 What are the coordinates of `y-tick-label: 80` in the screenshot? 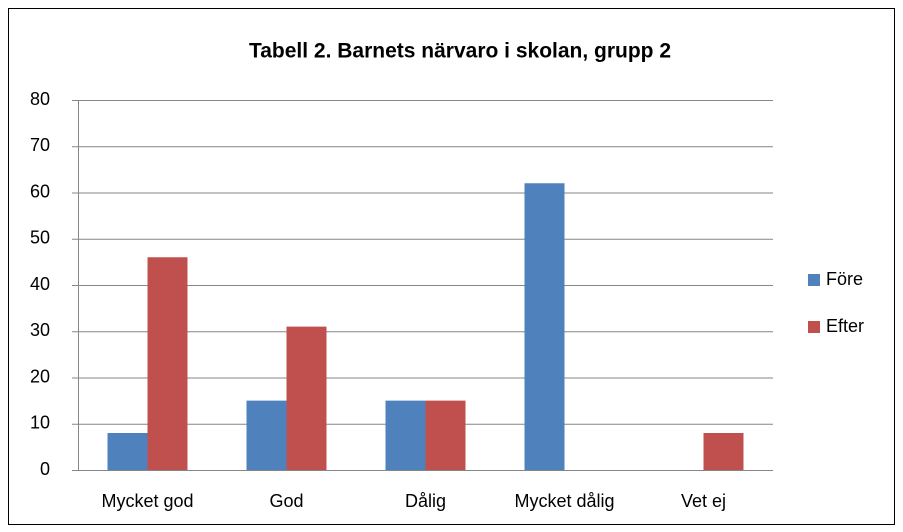 It's located at (40, 99).